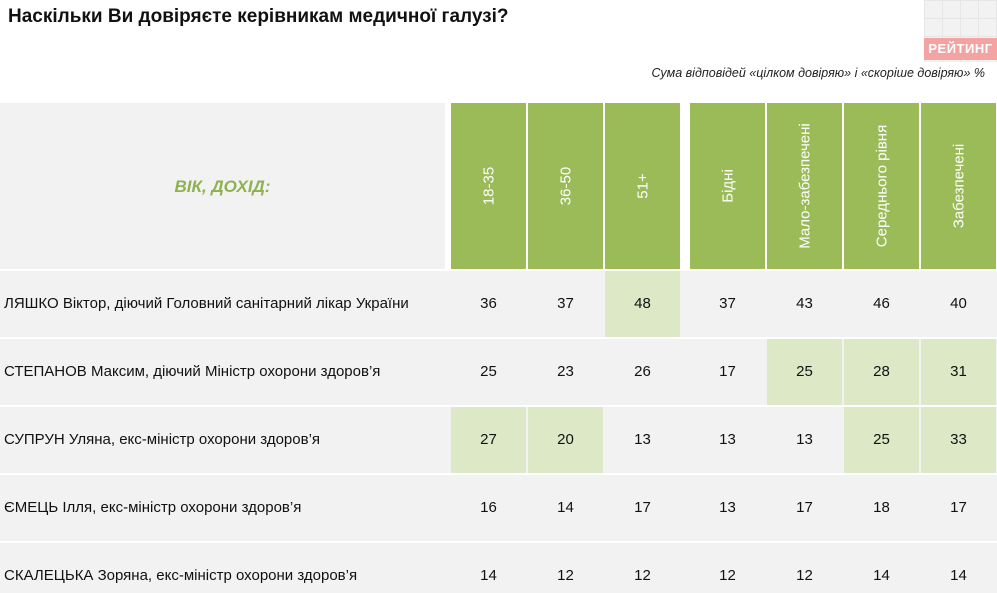 Image resolution: width=997 pixels, height=593 pixels. Describe the element at coordinates (960, 49) in the screenshot. I see `logo-text: РЕЙТИНГ` at that location.